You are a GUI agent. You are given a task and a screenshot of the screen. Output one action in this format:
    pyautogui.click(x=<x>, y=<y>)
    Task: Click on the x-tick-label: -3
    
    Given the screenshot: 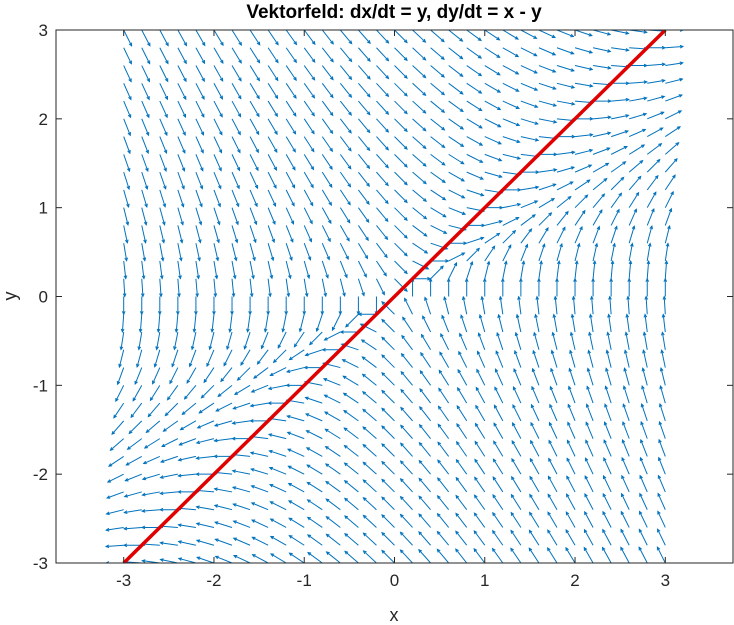 What is the action you would take?
    pyautogui.click(x=123, y=580)
    